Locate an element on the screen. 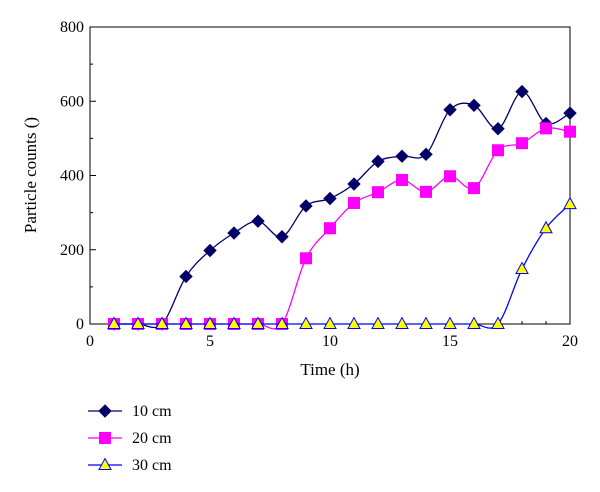  x-tick-label: 5 is located at coordinates (210, 341).